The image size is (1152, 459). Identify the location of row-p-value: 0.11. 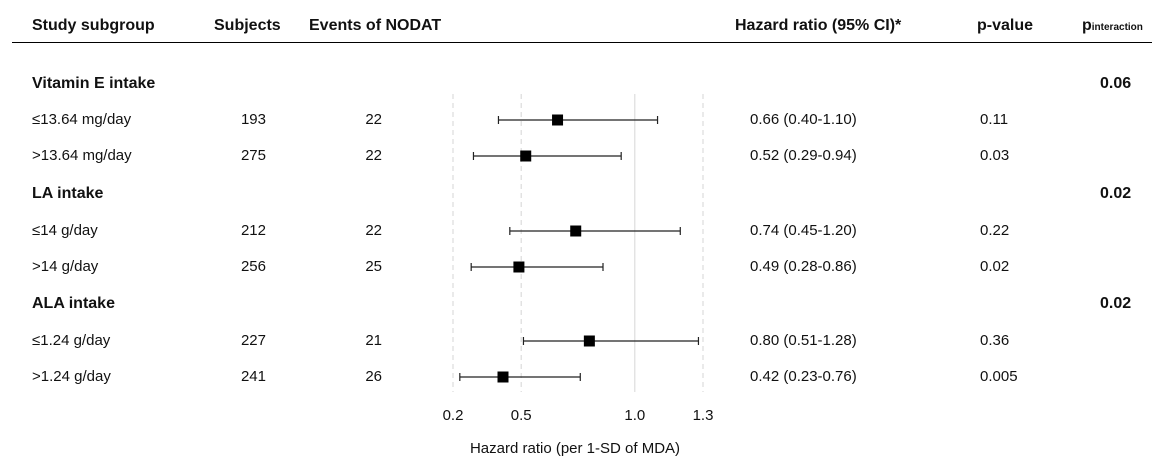
(994, 119).